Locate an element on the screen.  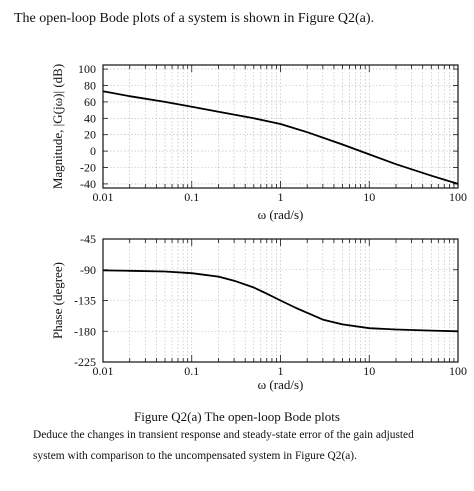
y-tick-label: -180 is located at coordinates (85, 331).